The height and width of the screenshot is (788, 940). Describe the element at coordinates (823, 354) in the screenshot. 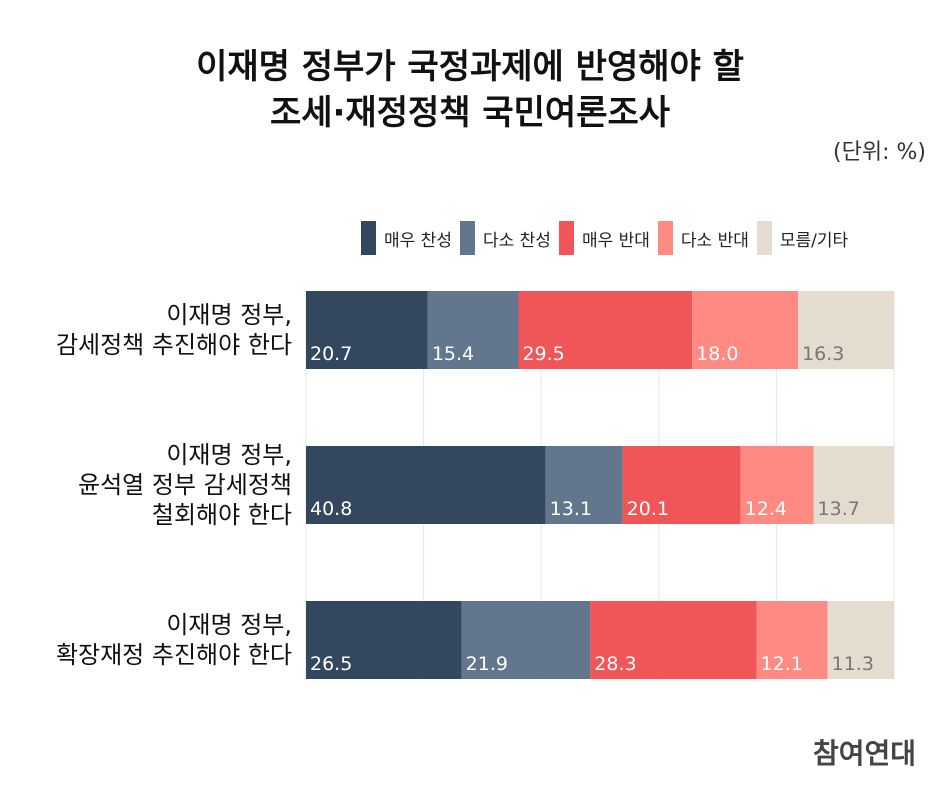

I see `data-label: 16.3` at that location.